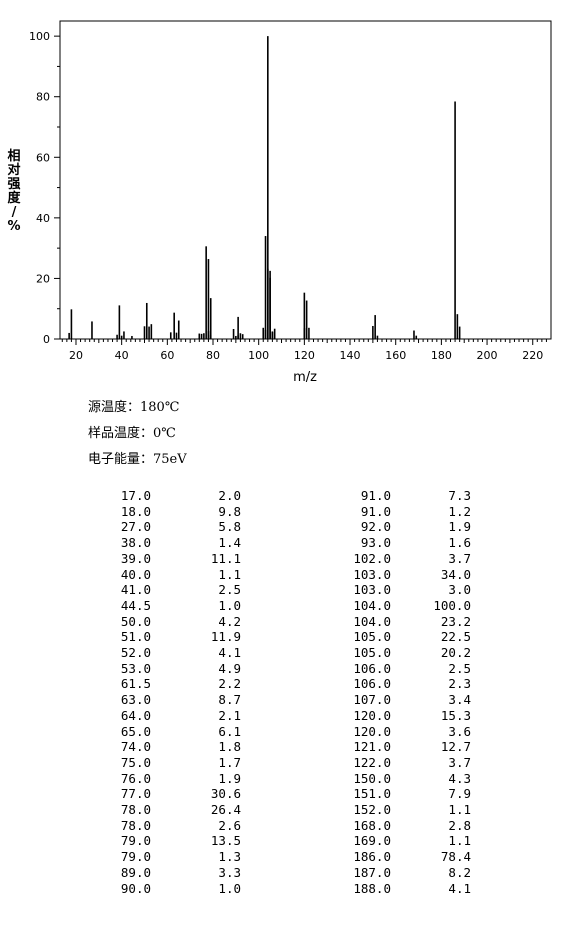 This screenshot has width=570, height=940. I want to click on intensity-cell: 1.3, so click(229, 857).